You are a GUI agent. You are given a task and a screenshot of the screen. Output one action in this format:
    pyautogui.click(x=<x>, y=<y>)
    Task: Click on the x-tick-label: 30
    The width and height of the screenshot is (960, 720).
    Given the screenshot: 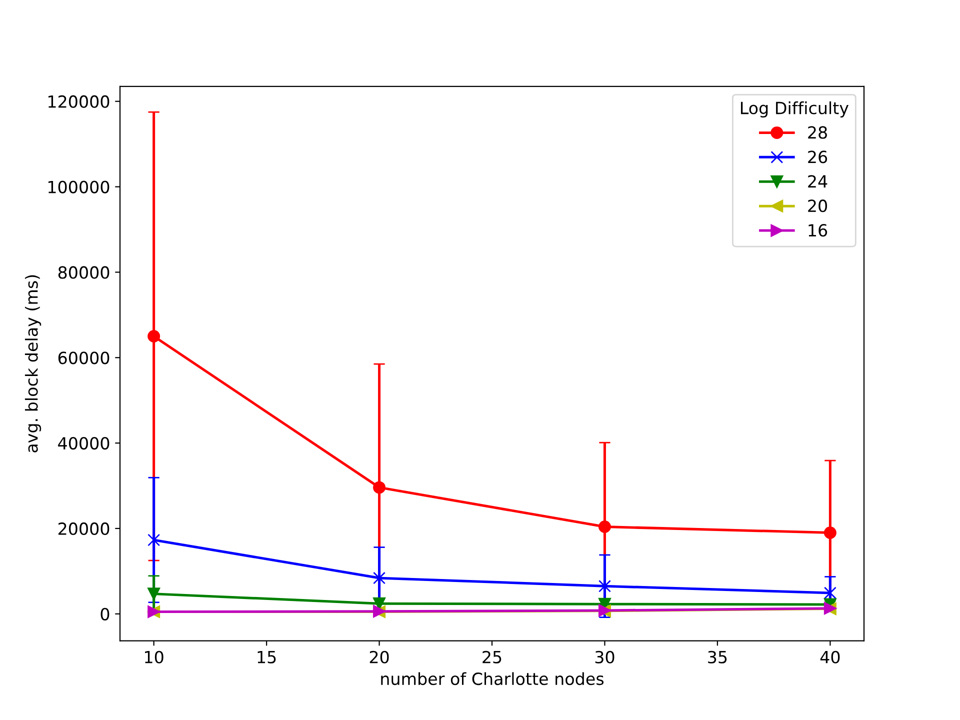 What is the action you would take?
    pyautogui.click(x=604, y=657)
    